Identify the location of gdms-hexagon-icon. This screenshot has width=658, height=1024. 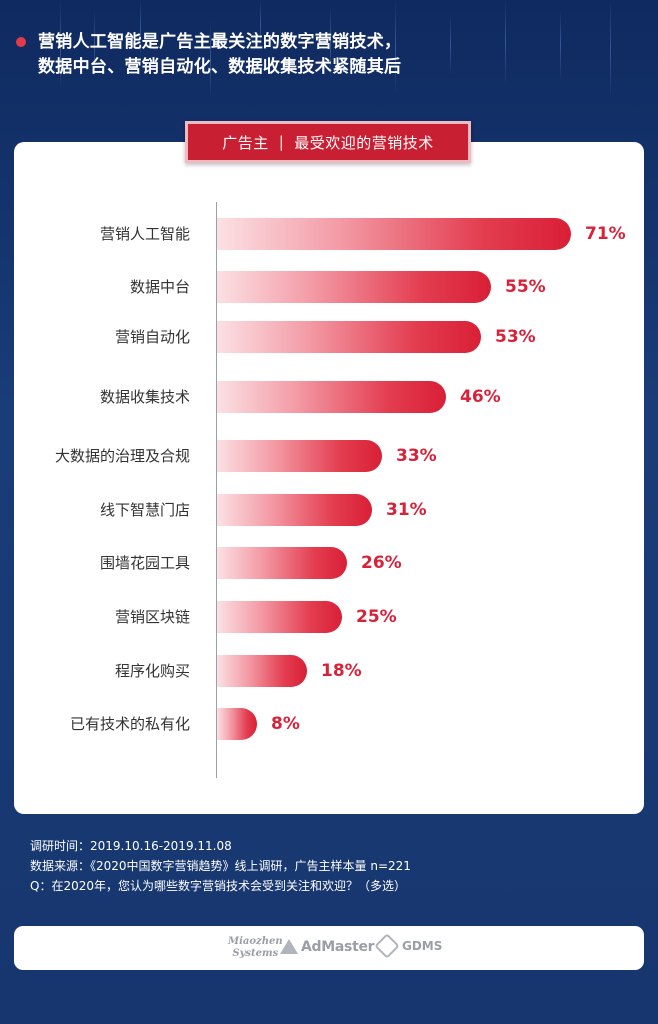
(387, 946).